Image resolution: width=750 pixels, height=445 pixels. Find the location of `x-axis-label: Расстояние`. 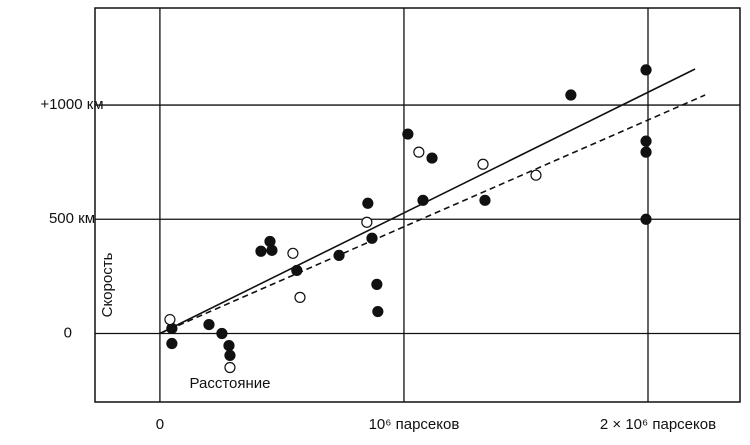

x-axis-label: Расстояние is located at coordinates (229, 383).